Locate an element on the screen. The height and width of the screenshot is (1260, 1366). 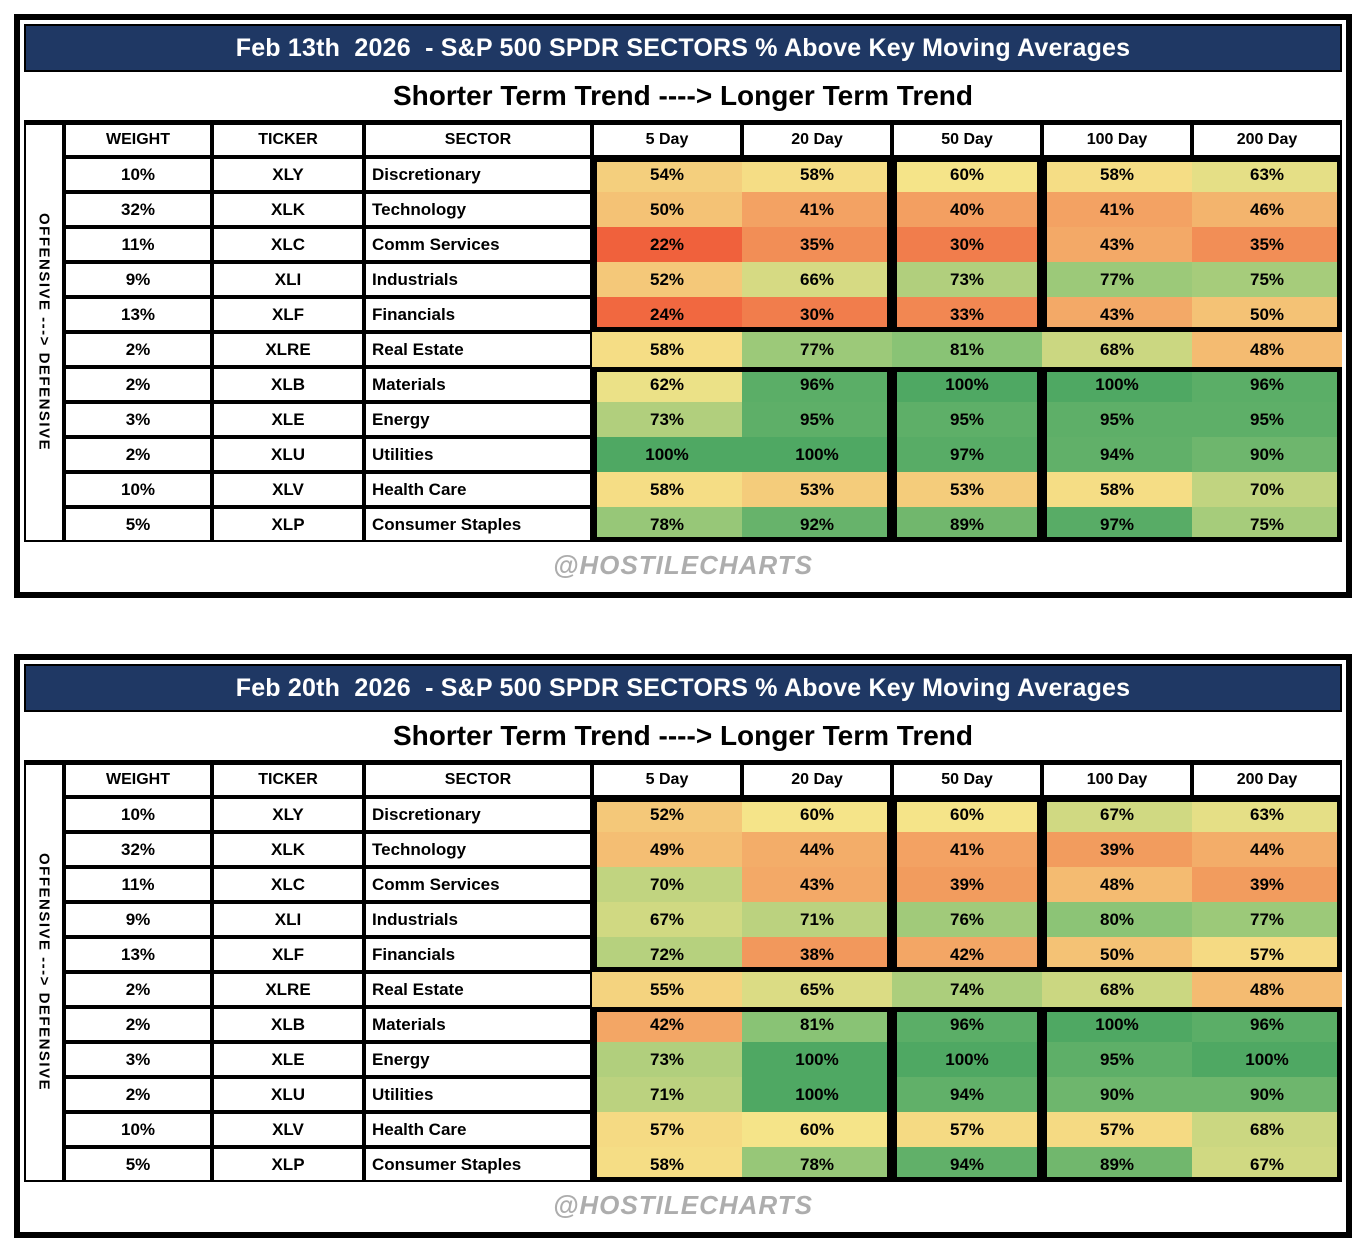
value-cell: 92% is located at coordinates (817, 524).